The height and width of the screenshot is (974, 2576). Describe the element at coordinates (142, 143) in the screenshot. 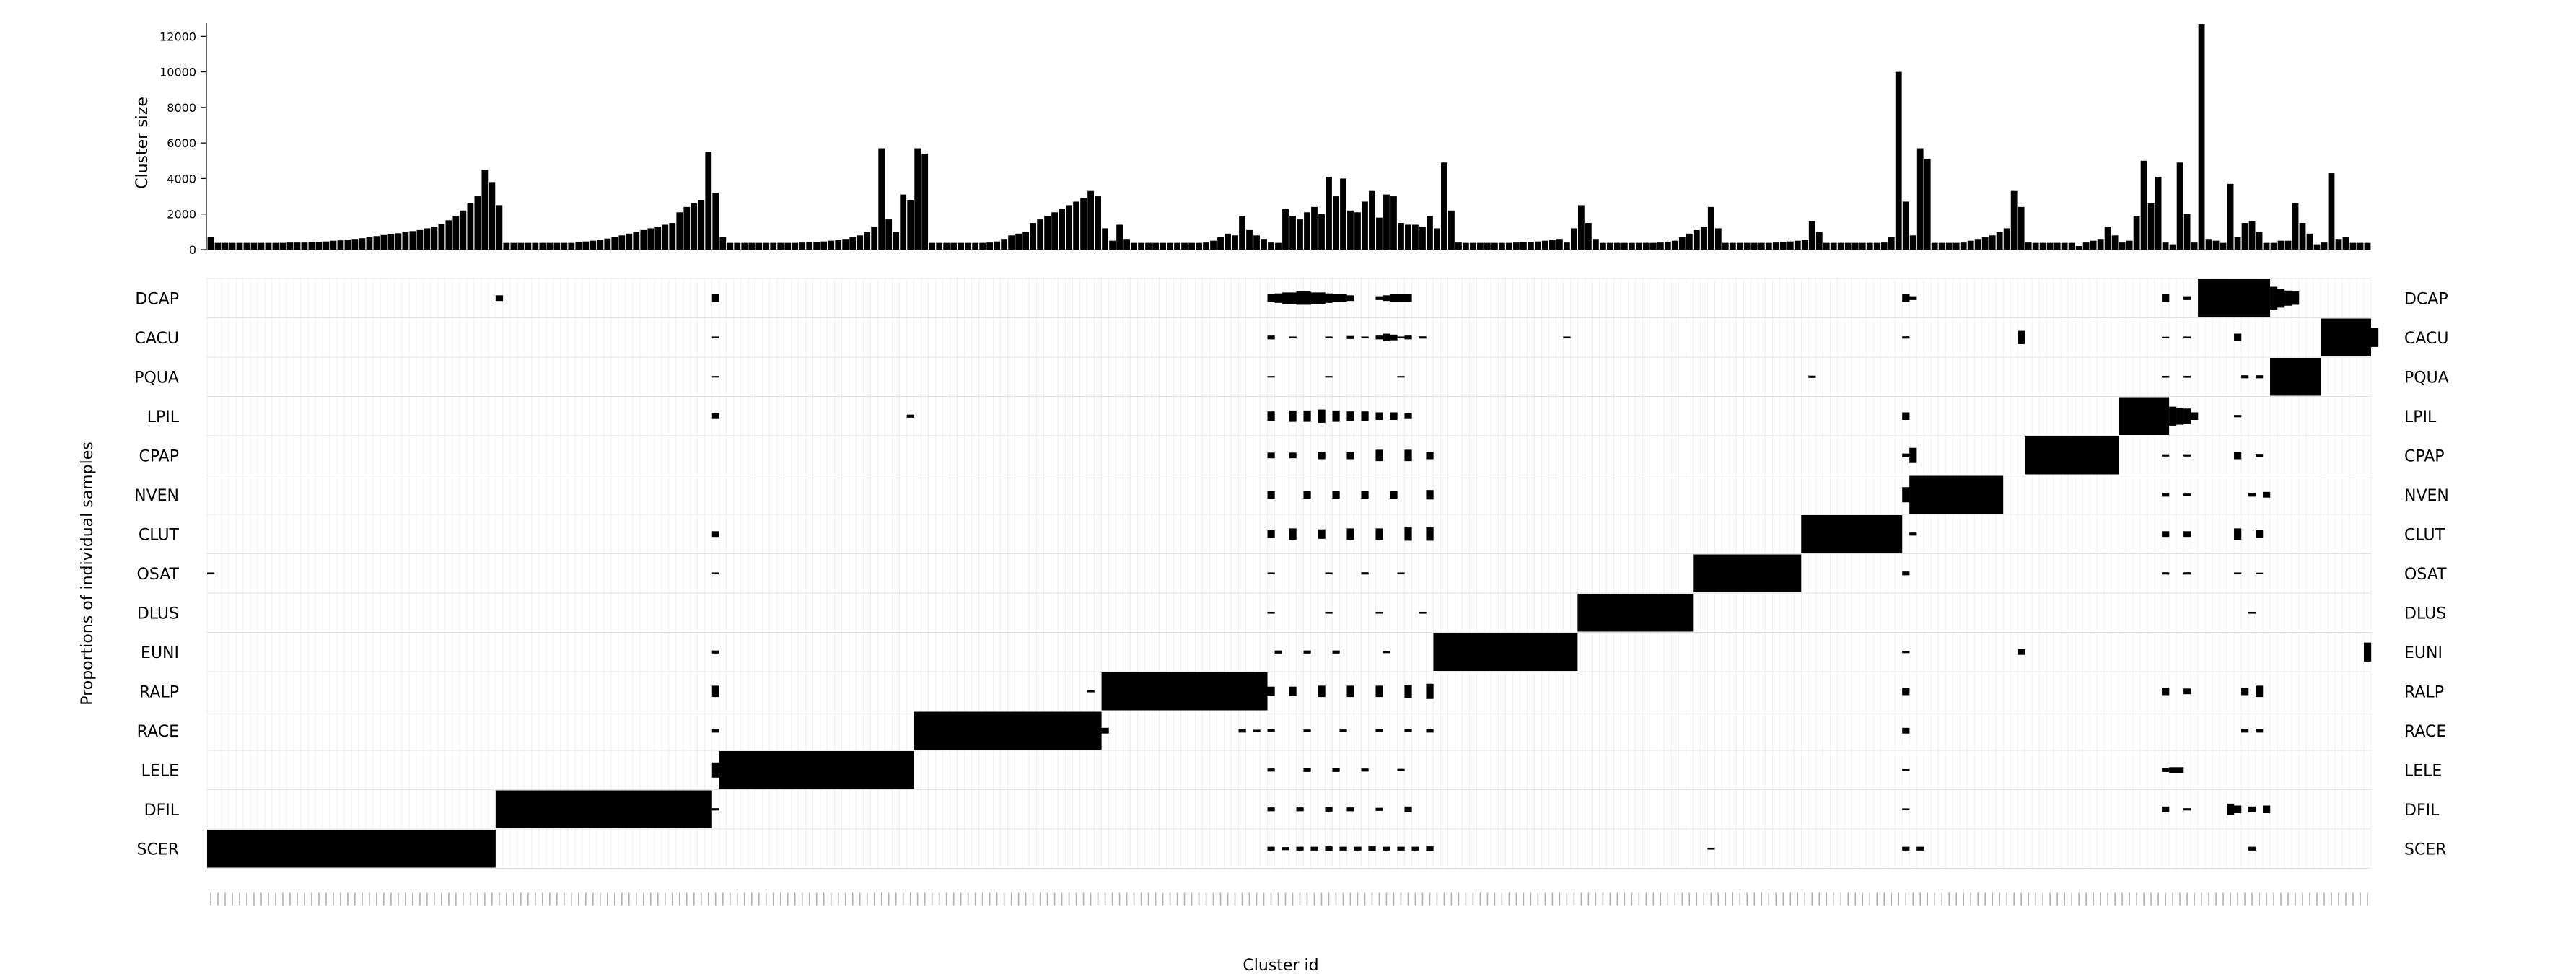

I see `bar-y-axis-label: Cluster size` at that location.